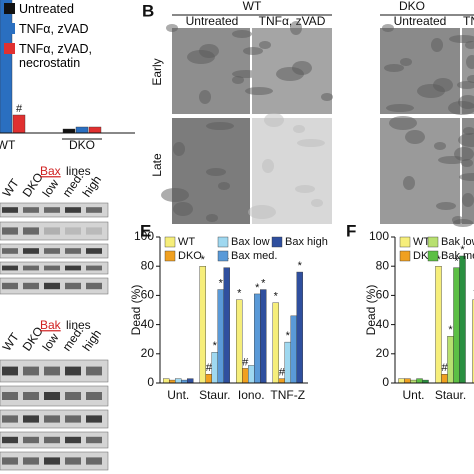 The width and height of the screenshot is (474, 474). Describe the element at coordinates (148, 10) in the screenshot. I see `panel-label: B` at that location.